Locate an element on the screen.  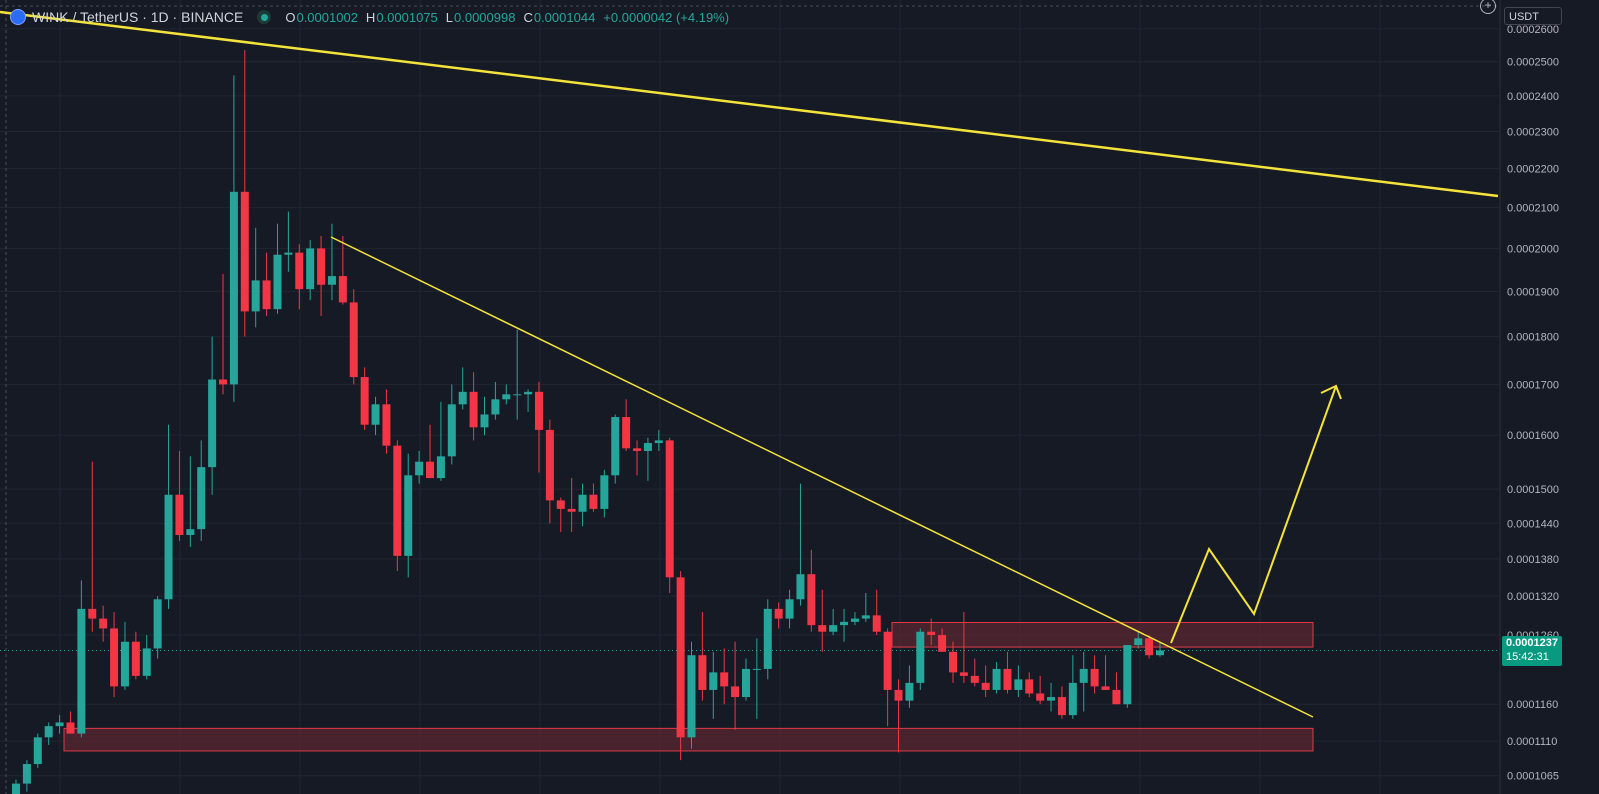
y-tick-label: 0.0002000 is located at coordinates (1533, 249).